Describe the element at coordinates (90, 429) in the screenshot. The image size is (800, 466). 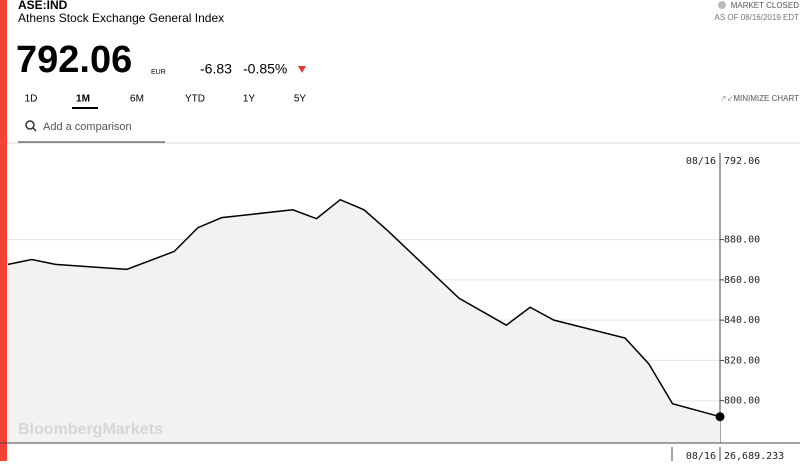
I see `watermark: BloombergMarkets` at that location.